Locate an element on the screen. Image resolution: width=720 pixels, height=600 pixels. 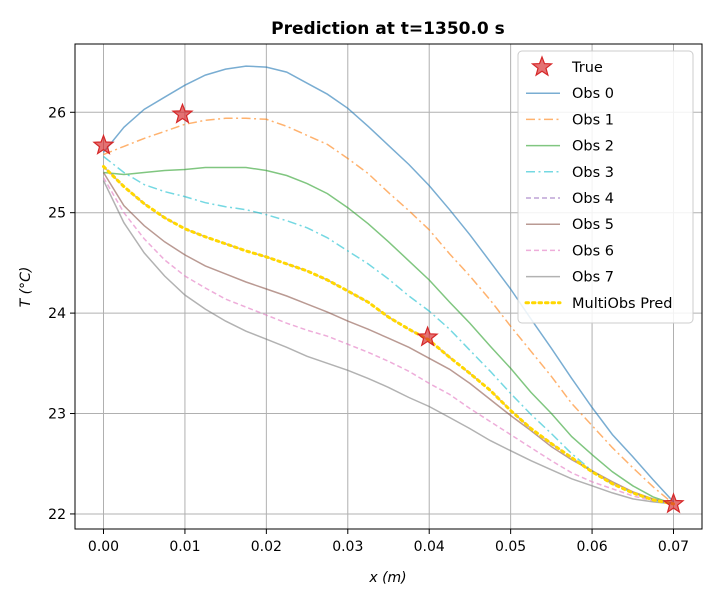
y-tick-label: 25 is located at coordinates (57, 214).